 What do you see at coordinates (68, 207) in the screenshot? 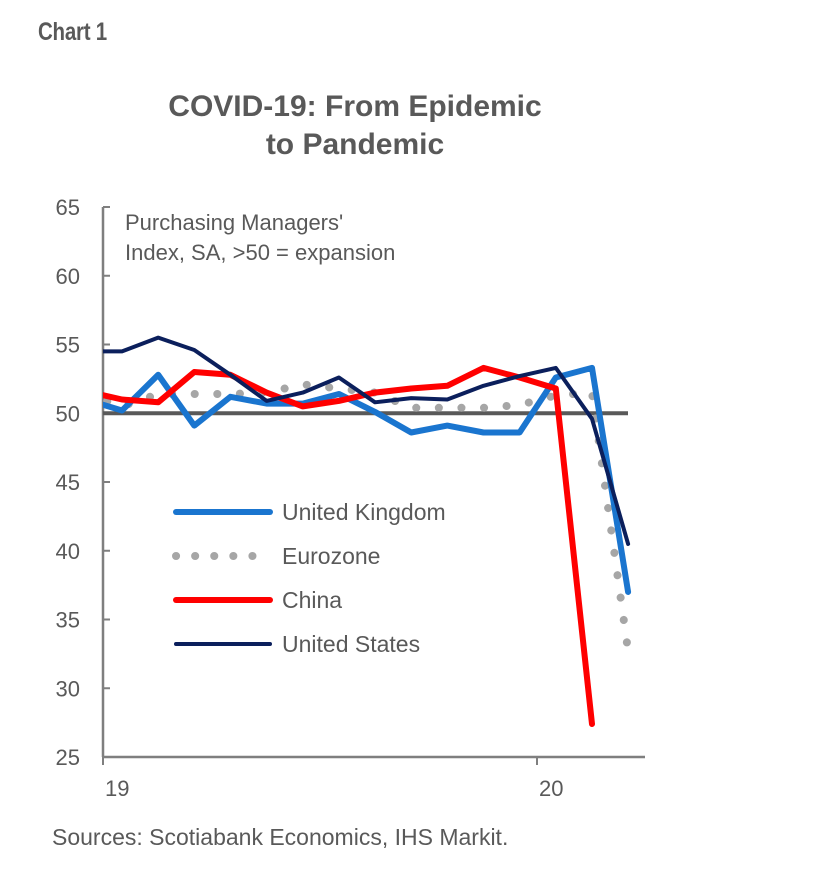
I see `y-tick-label: 65` at bounding box center [68, 207].